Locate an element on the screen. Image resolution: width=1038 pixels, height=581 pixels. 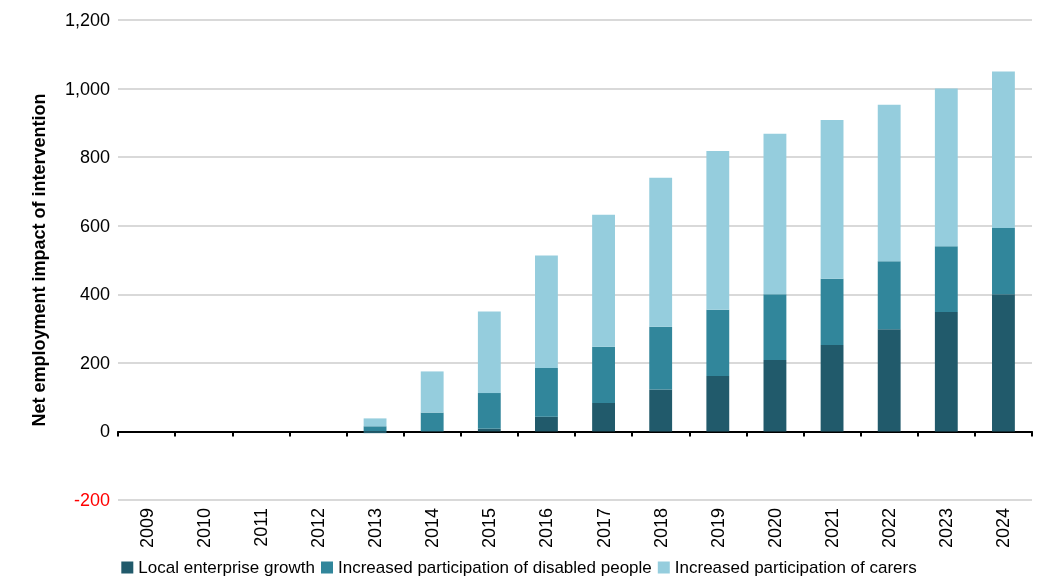
x-tick-label: 2022 is located at coordinates (889, 528).